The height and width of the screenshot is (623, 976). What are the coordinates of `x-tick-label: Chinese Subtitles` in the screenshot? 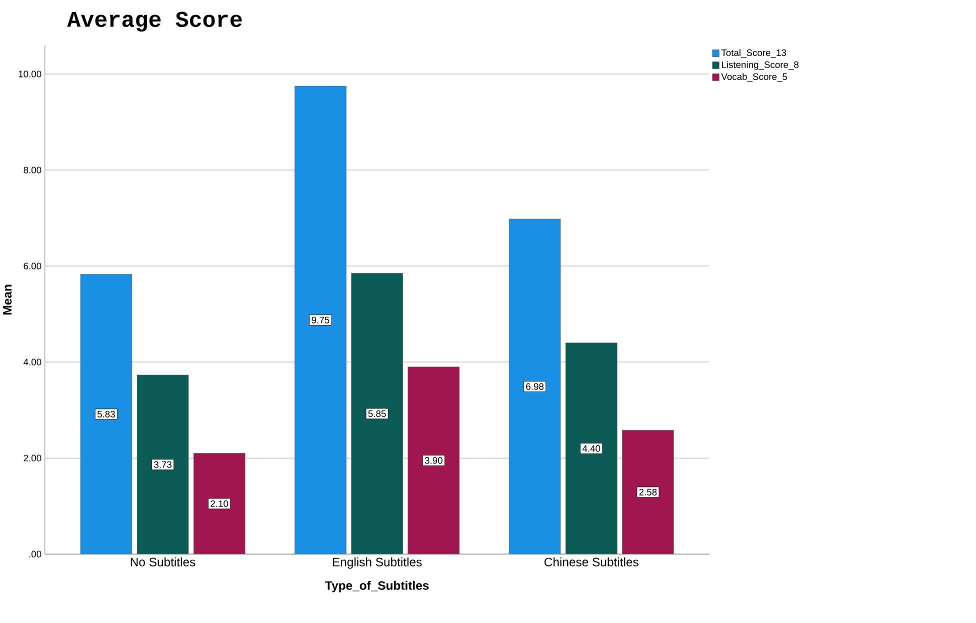 It's located at (591, 561).